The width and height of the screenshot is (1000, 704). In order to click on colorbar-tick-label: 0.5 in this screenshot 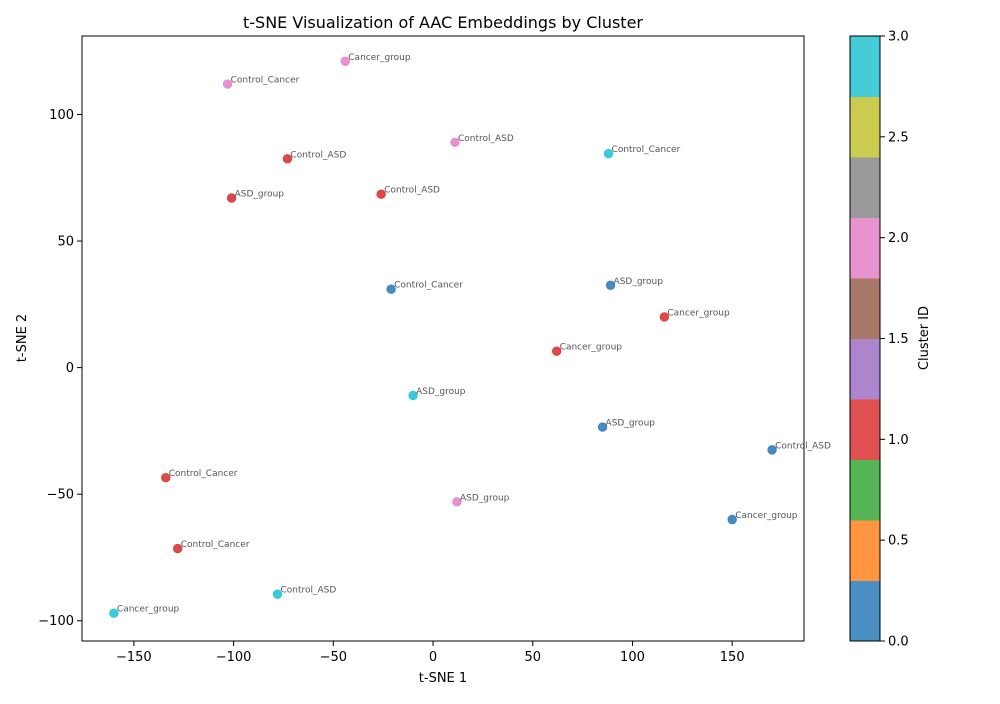, I will do `click(898, 541)`.